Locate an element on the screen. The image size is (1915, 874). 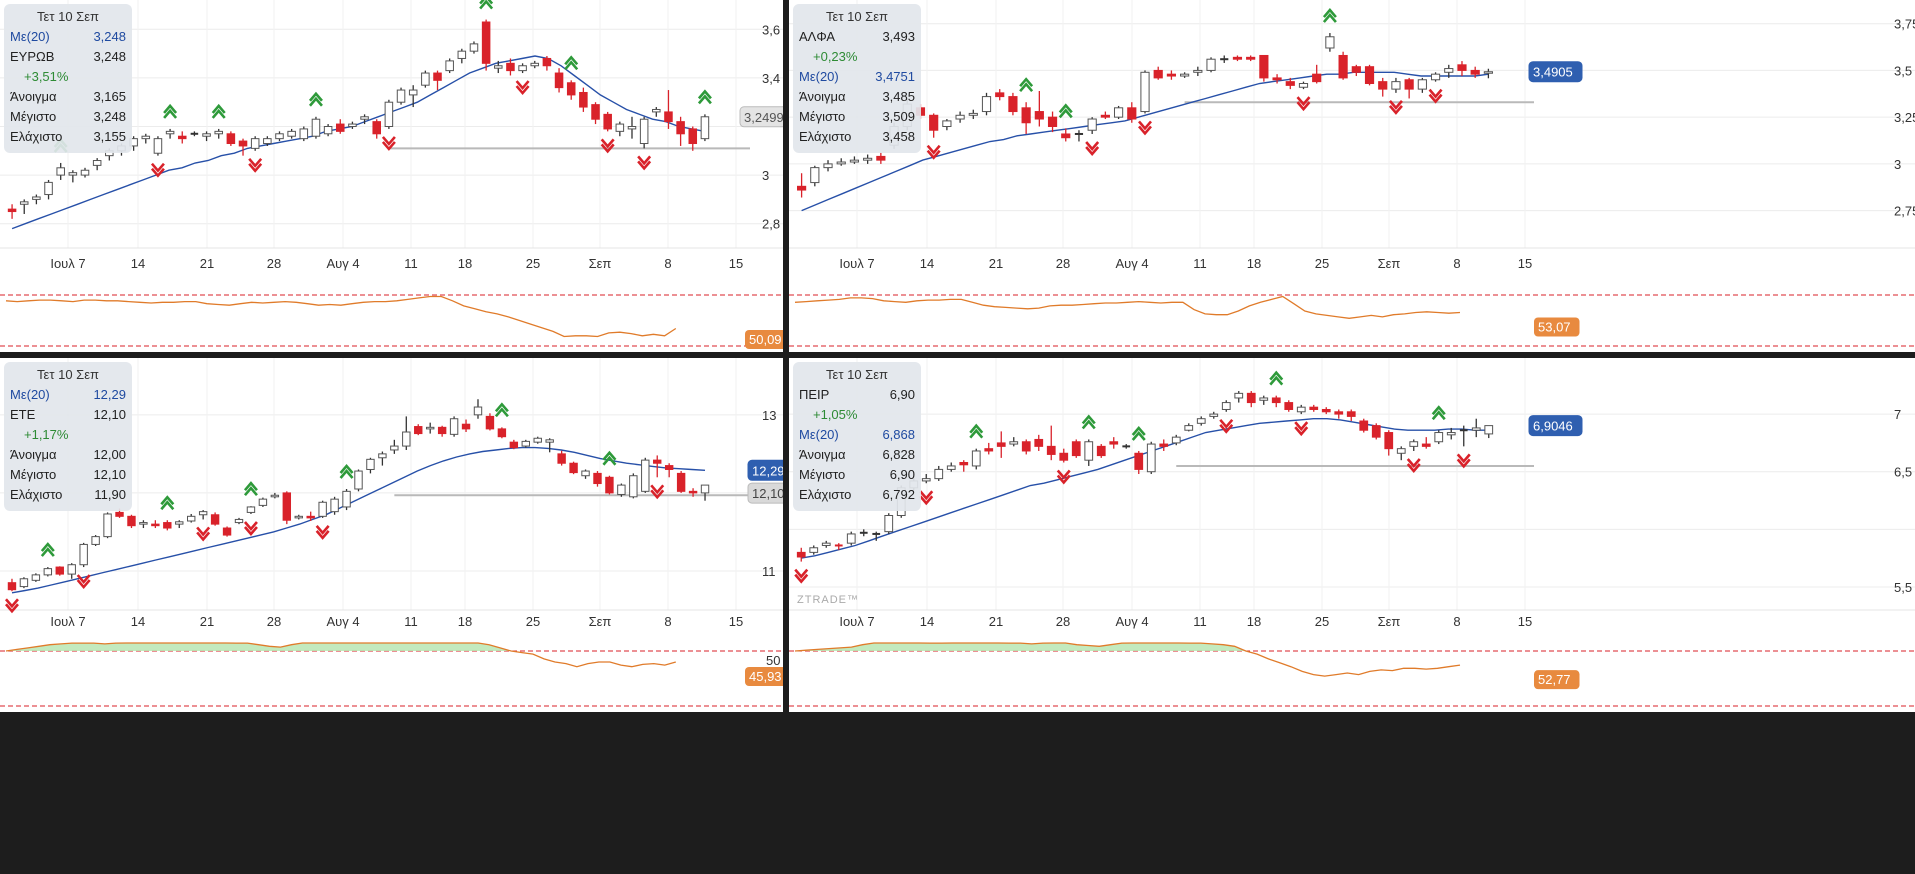
info-label: Άνοιγμα is located at coordinates (822, 96).